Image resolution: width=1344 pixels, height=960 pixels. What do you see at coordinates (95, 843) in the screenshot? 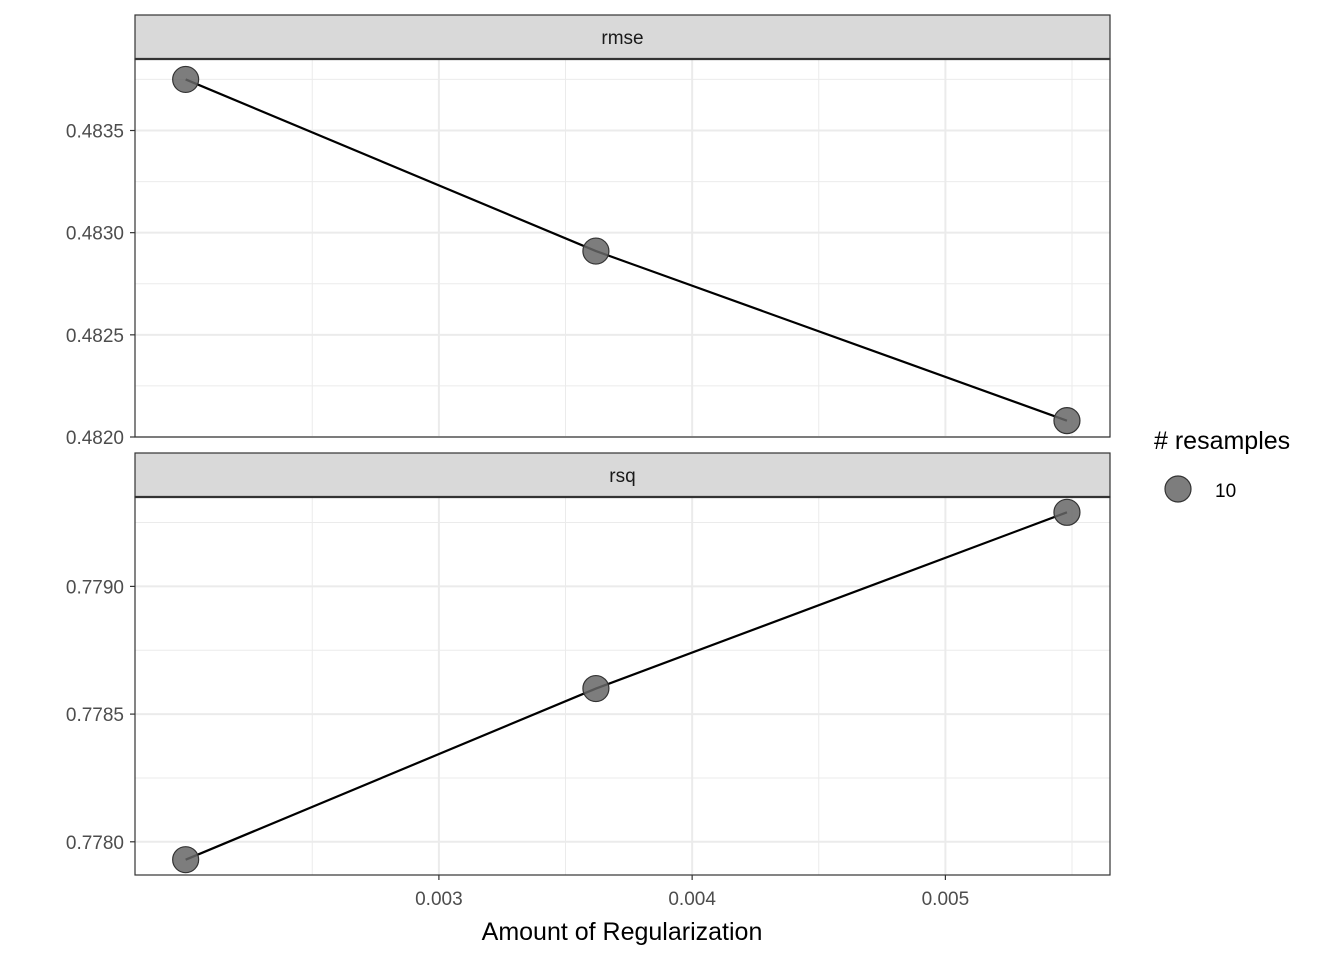
I see `y-tick-label: 0.7780` at bounding box center [95, 843].